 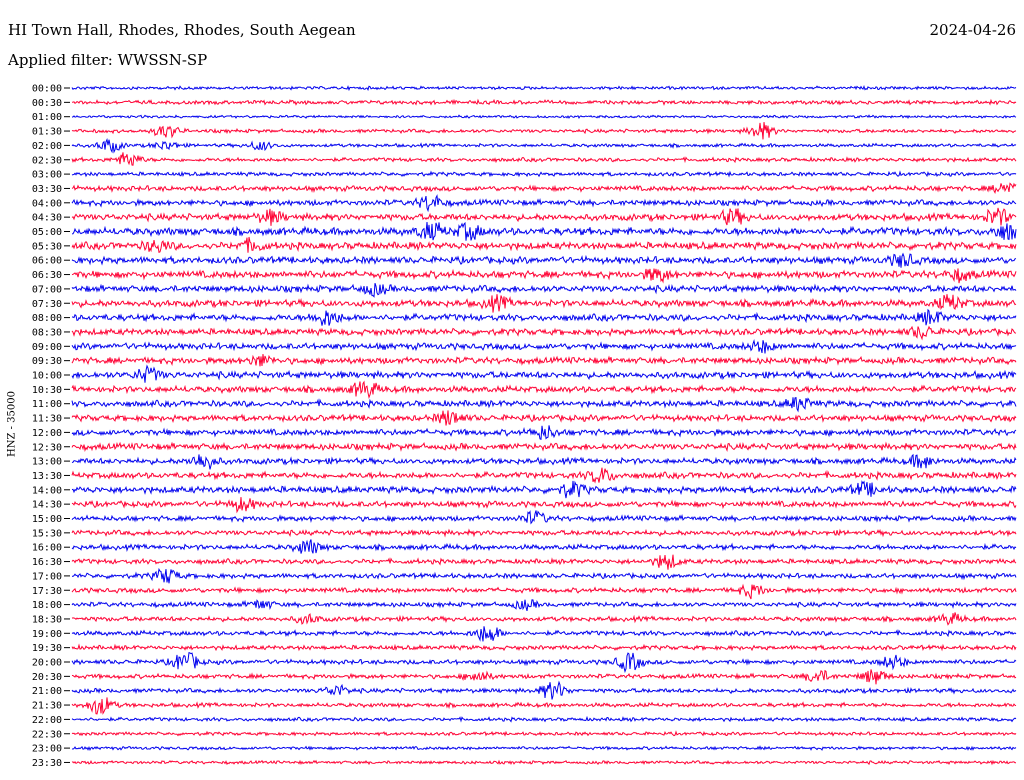 What do you see at coordinates (47, 275) in the screenshot?
I see `row-time-label: 06:30` at bounding box center [47, 275].